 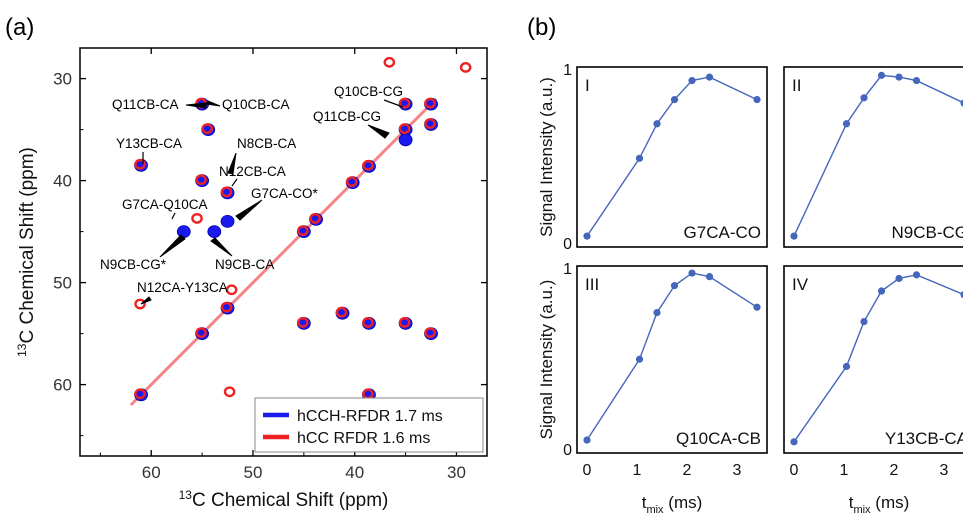 I want to click on x-axis-label: 13C Chemical Shift (ppm), so click(x=284, y=499).